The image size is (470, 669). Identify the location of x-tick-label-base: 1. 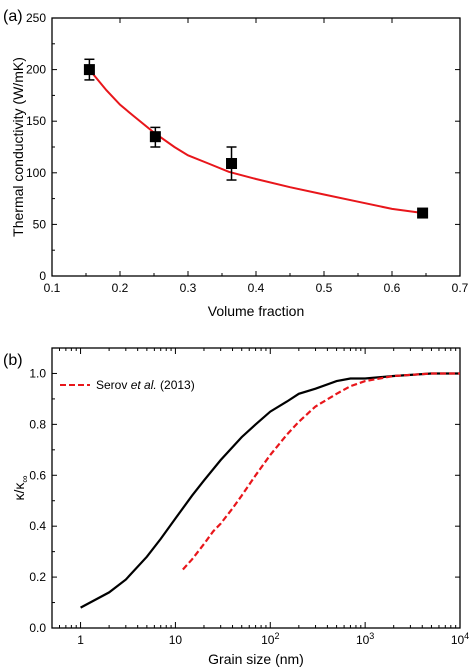
(80, 640).